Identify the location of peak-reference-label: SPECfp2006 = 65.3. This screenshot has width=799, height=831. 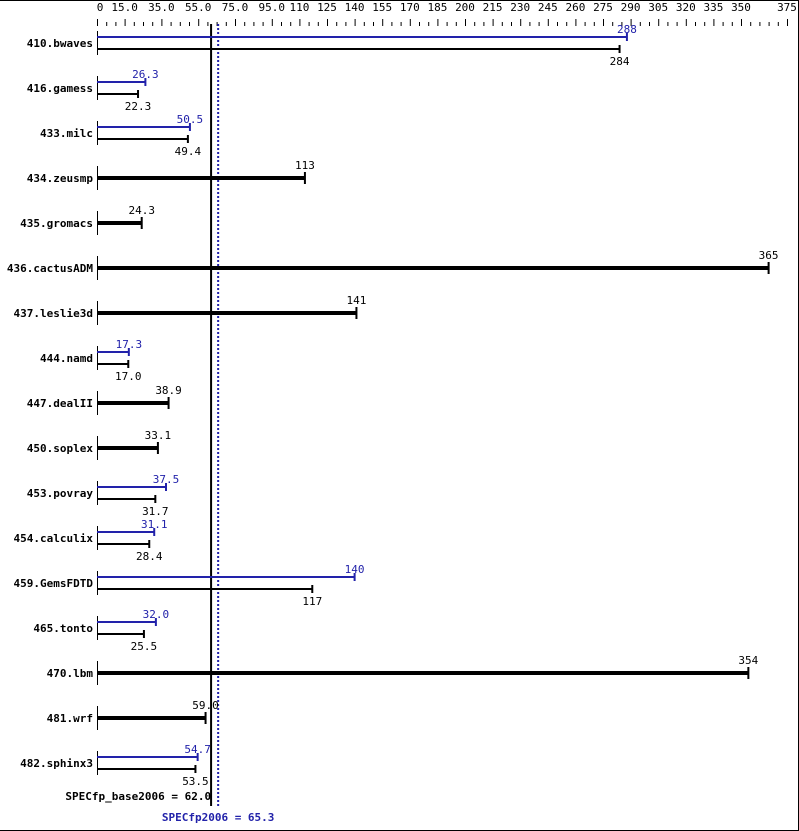
(218, 817).